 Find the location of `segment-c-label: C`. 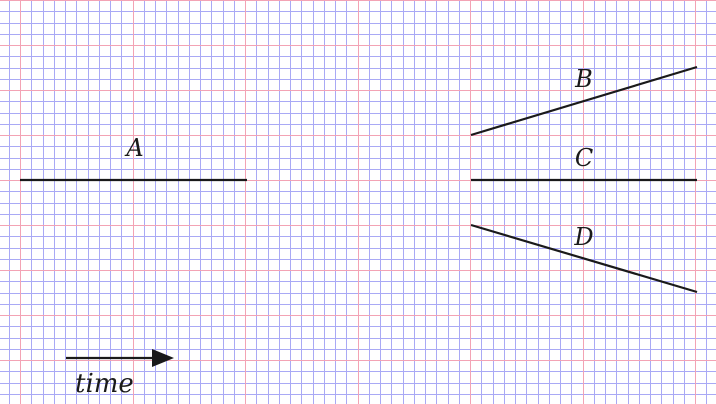

segment-c-label: C is located at coordinates (584, 158).